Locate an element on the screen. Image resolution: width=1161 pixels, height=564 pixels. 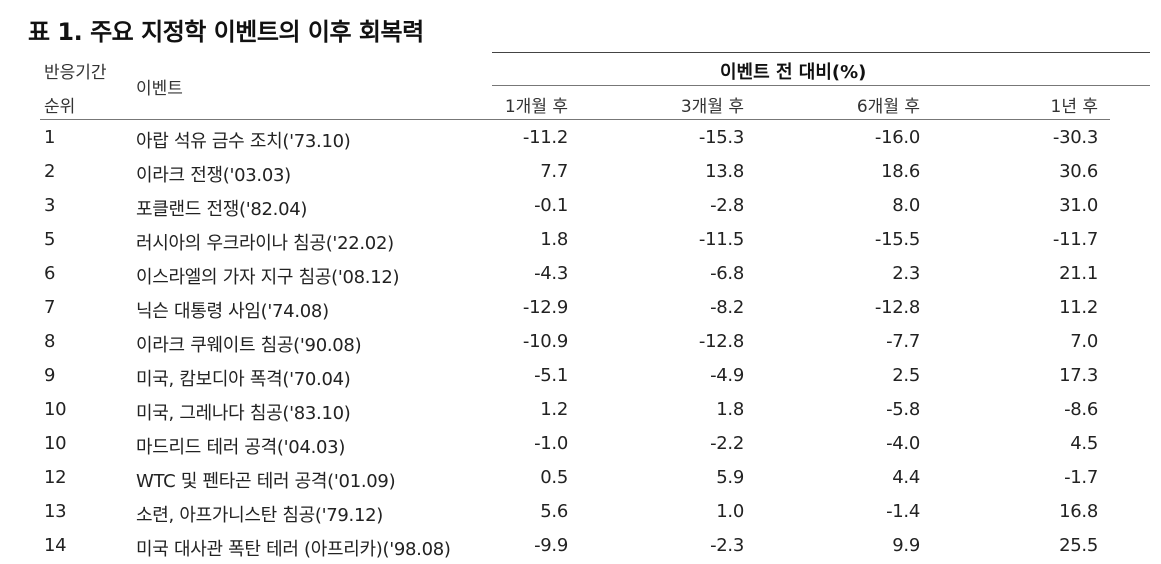
event-cell: WTC 및 펜타곤 테러 공격('01.09) is located at coordinates (266, 481).